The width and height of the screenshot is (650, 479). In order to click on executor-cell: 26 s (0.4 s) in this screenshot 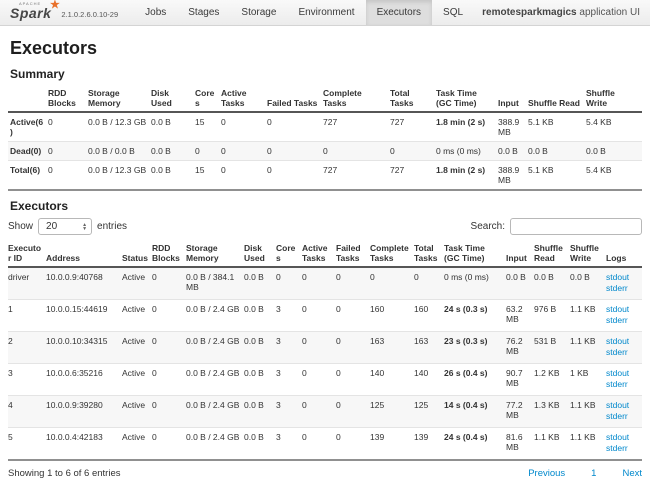, I will do `click(466, 372)`.